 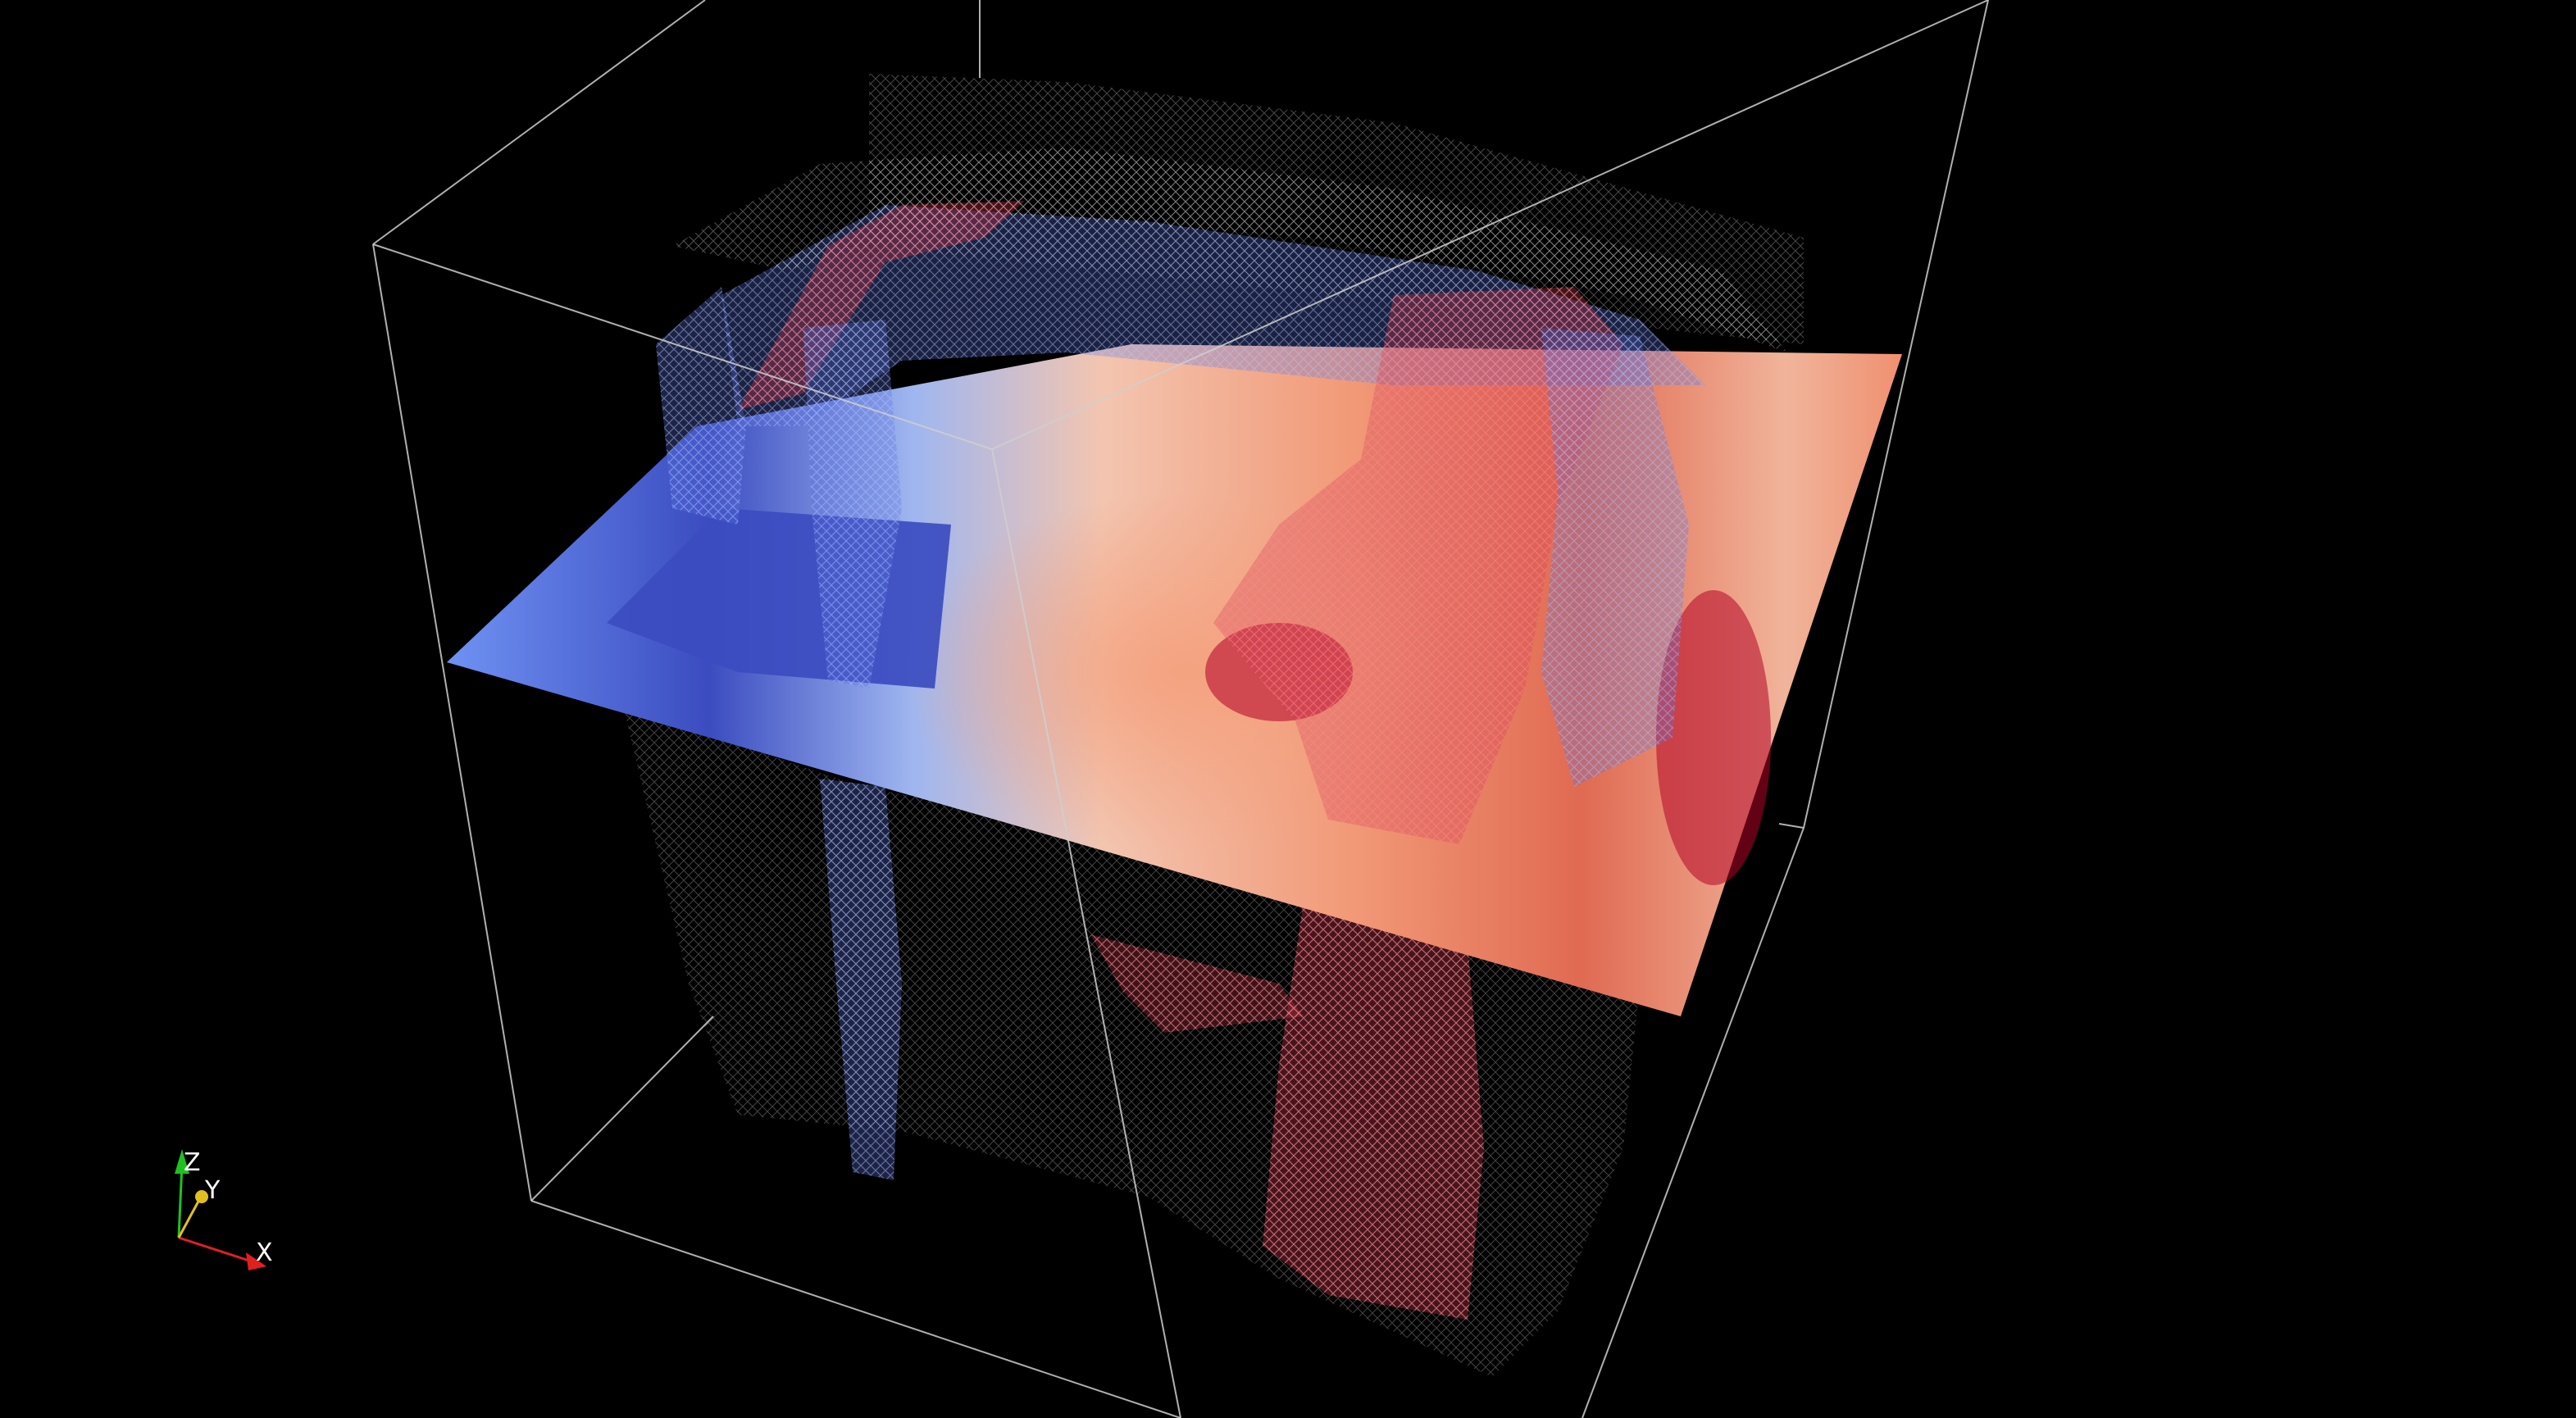 What do you see at coordinates (1714, 738) in the screenshot?
I see `slice-hot-band` at bounding box center [1714, 738].